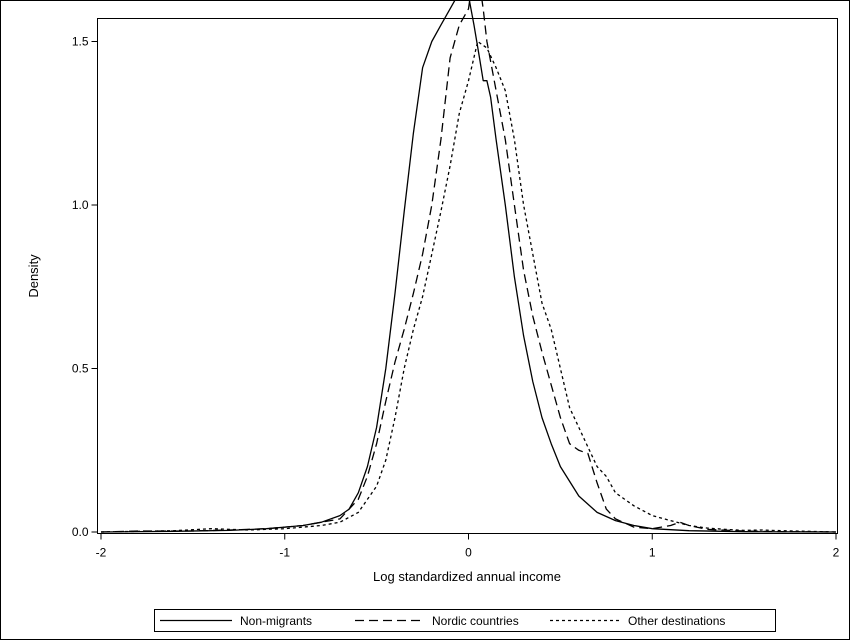 This screenshot has height=640, width=850. What do you see at coordinates (80, 532) in the screenshot?
I see `y-tick-label: 0.0` at bounding box center [80, 532].